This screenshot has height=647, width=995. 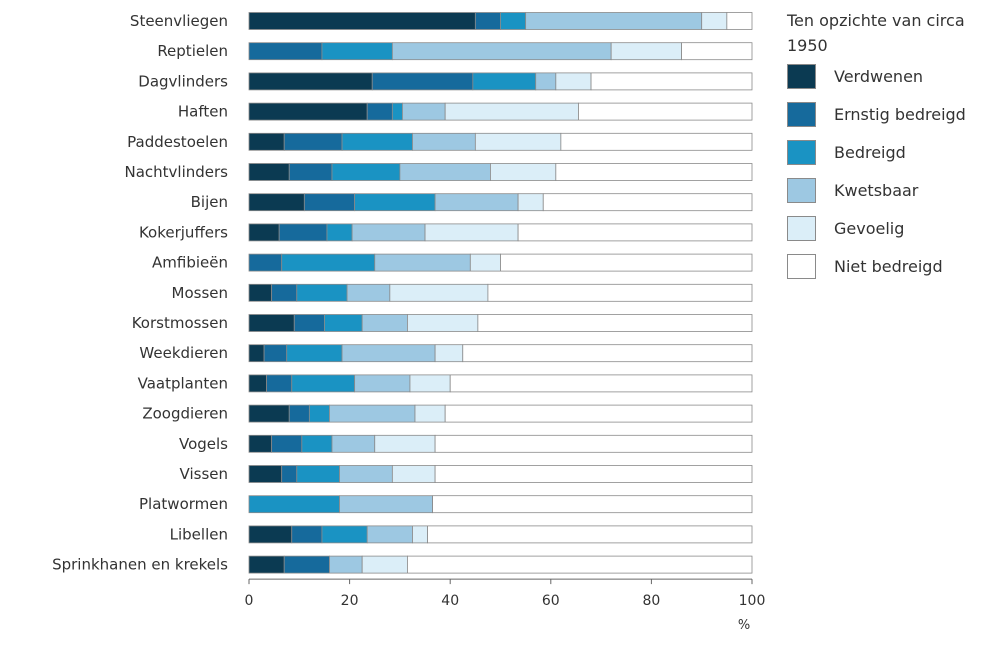 I want to click on bar-row-korstmossen, so click(x=500, y=323).